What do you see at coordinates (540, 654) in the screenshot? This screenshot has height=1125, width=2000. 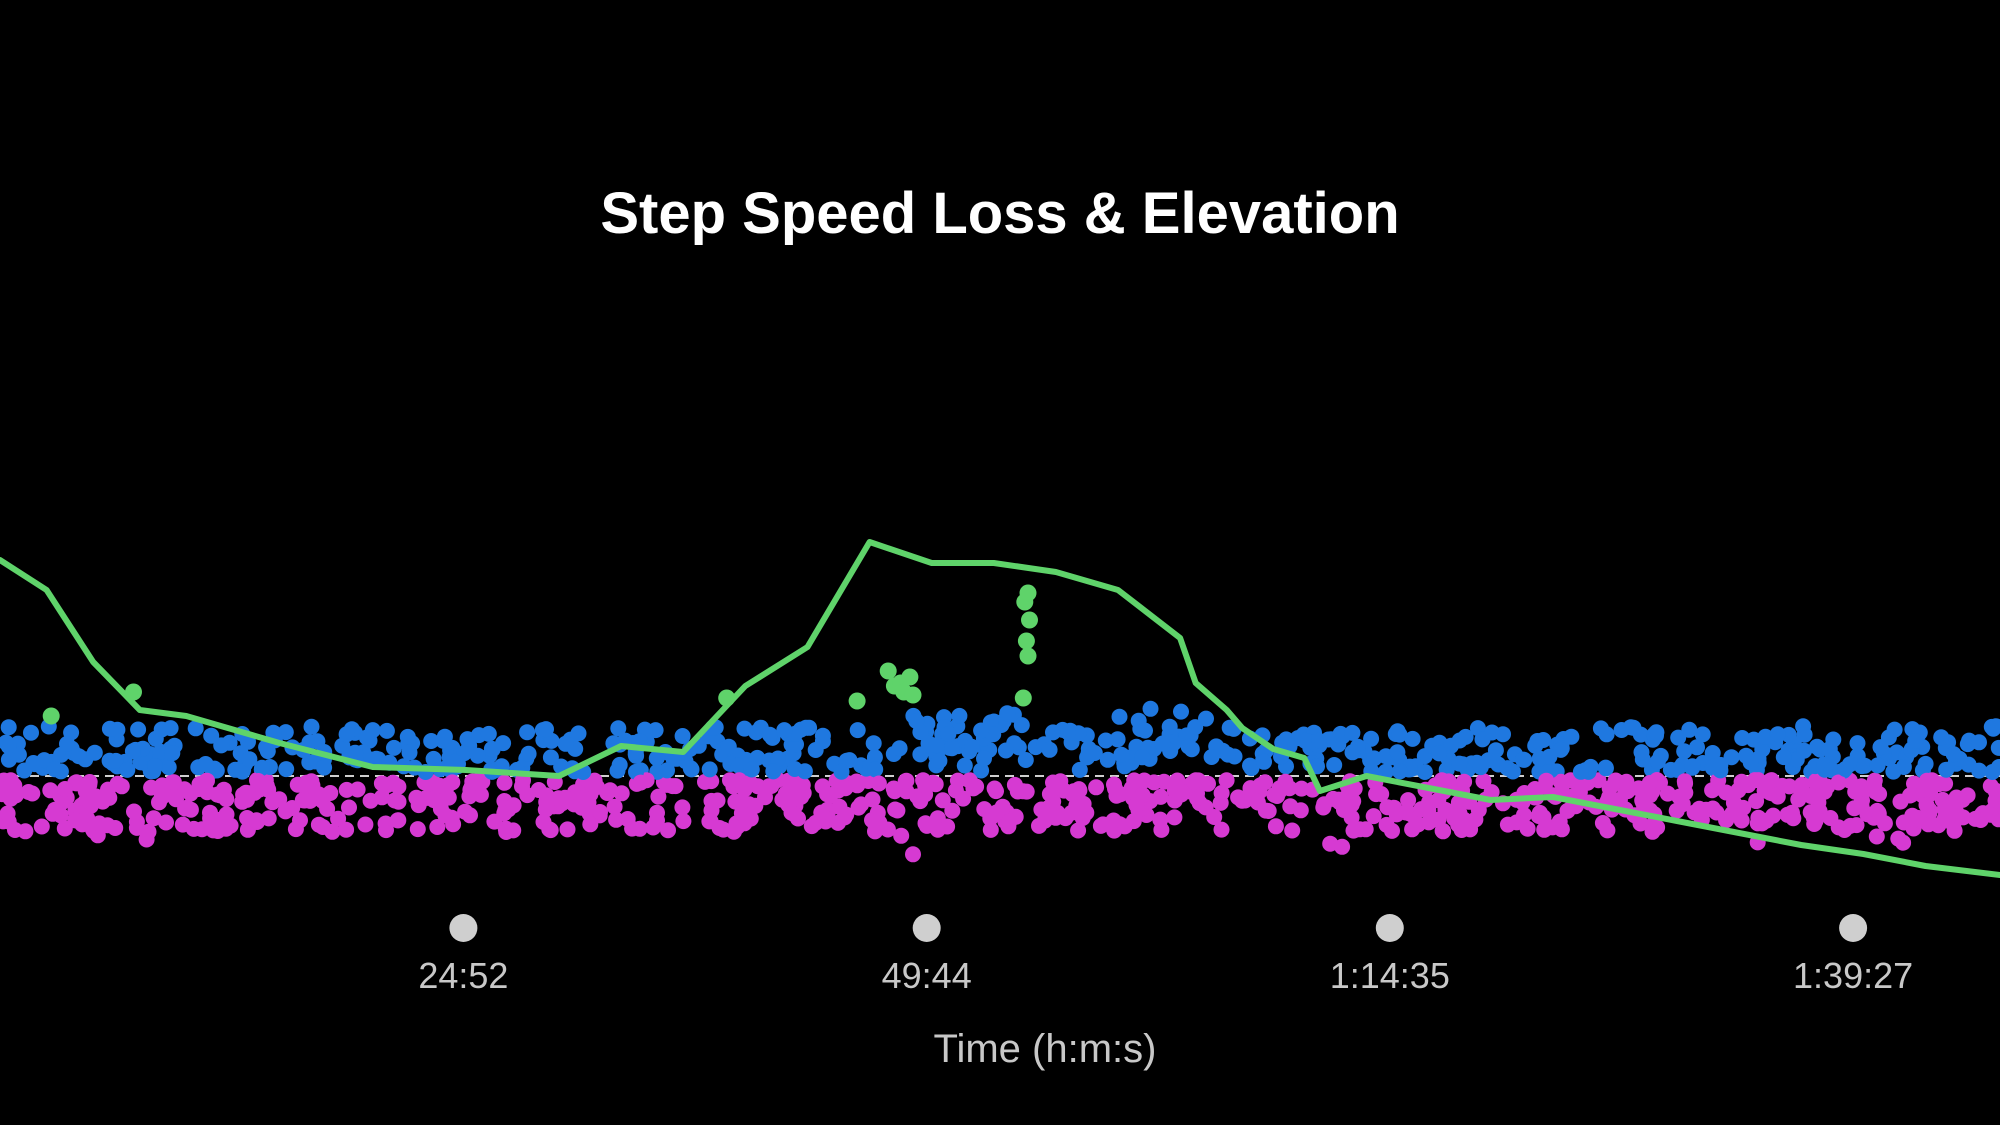 I see `highlight-points` at bounding box center [540, 654].